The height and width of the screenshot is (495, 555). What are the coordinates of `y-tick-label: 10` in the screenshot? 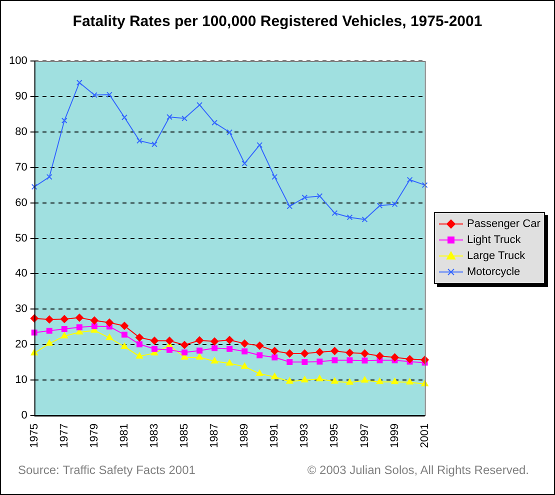 It's located at (21, 380).